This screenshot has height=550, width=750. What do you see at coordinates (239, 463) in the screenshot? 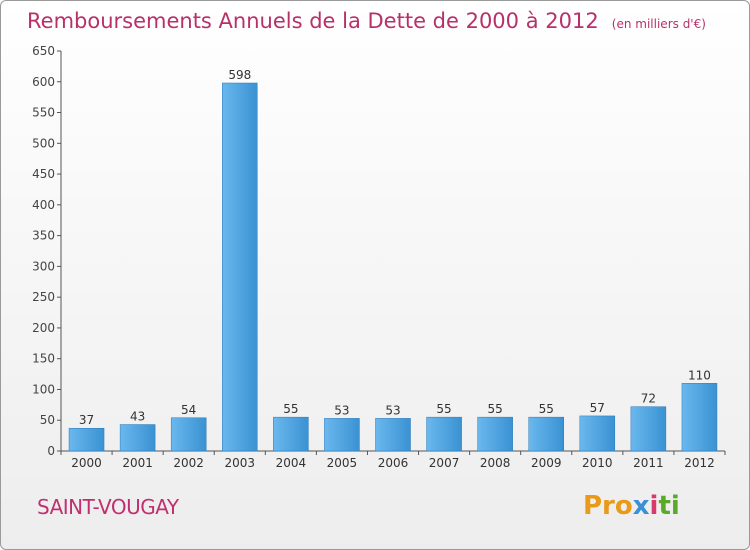
I see `x-tick-label: 2003` at bounding box center [239, 463].